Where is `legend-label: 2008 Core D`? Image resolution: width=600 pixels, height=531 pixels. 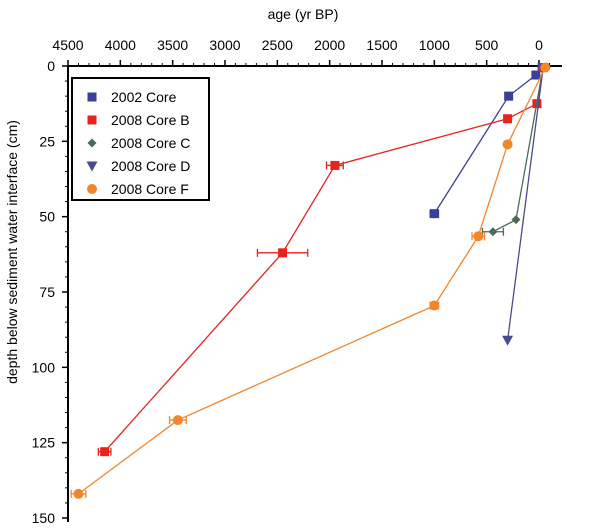
legend-label: 2008 Core D is located at coordinates (150, 166).